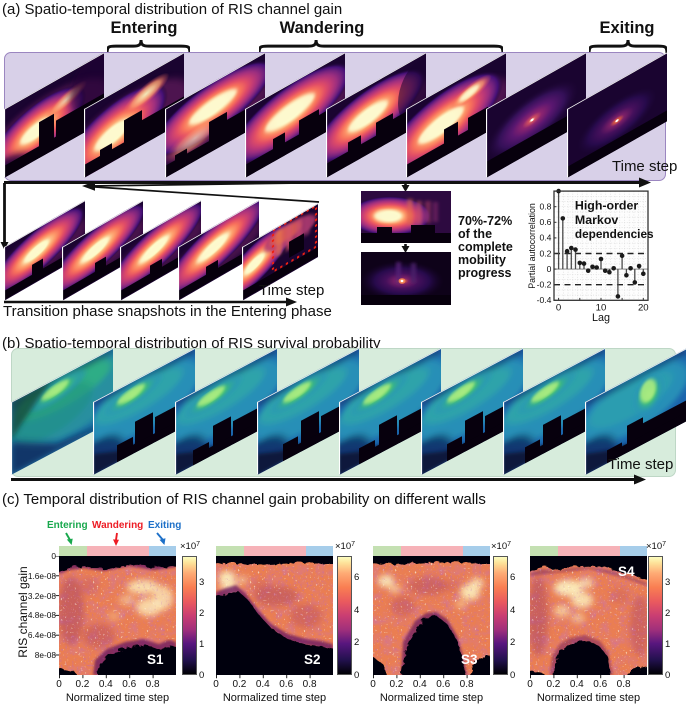  What do you see at coordinates (601, 318) in the screenshot?
I see `svg-text: Lag` at bounding box center [601, 318].